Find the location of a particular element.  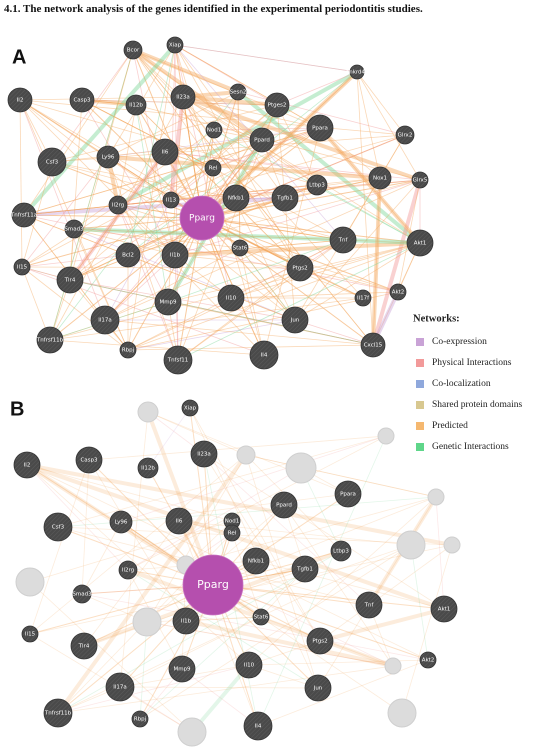

legend-label: Shared protein domains is located at coordinates (477, 405).